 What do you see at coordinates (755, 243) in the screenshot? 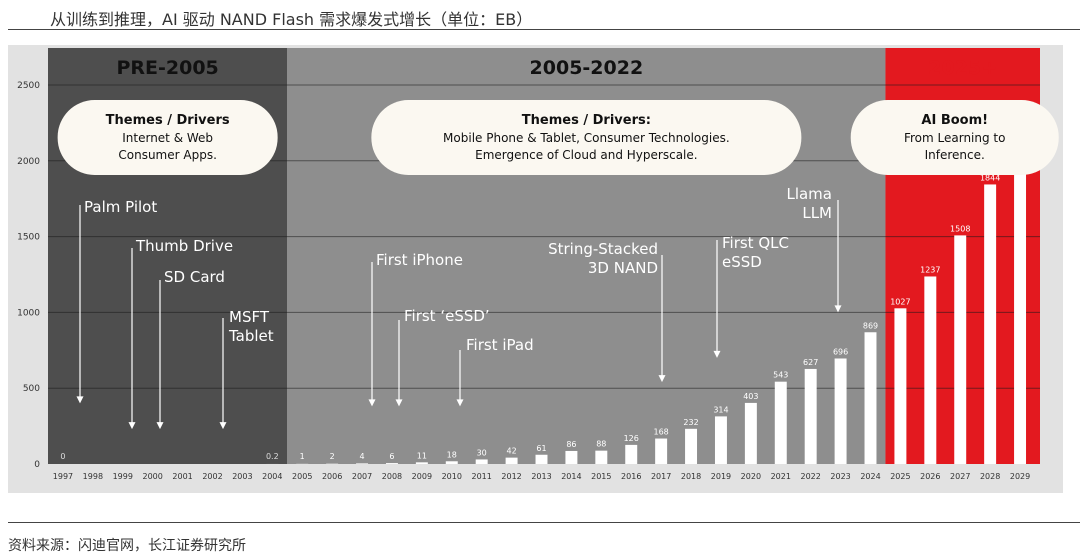
I see `annotation-text: First QLC` at bounding box center [755, 243].